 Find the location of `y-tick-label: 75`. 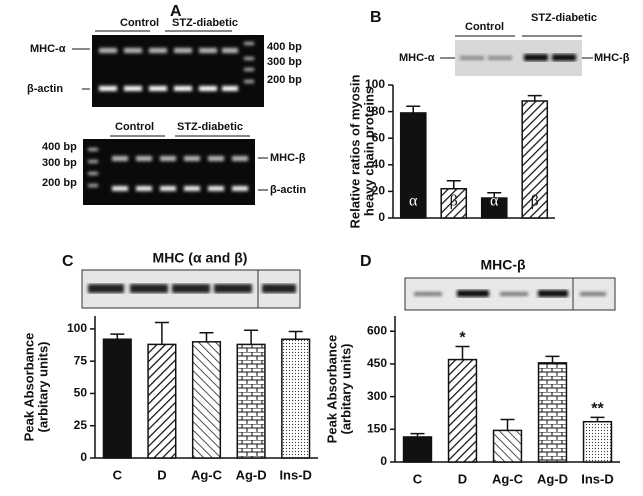

y-tick-label: 75 is located at coordinates (81, 360).